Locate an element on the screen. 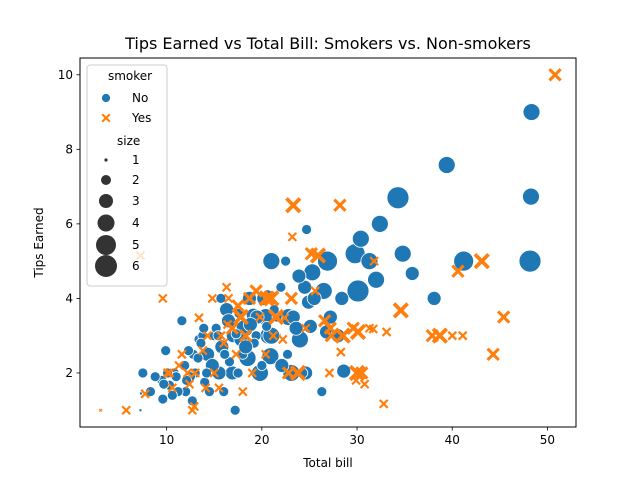 The height and width of the screenshot is (480, 640). legend-size-1-label: 1 is located at coordinates (136, 160).